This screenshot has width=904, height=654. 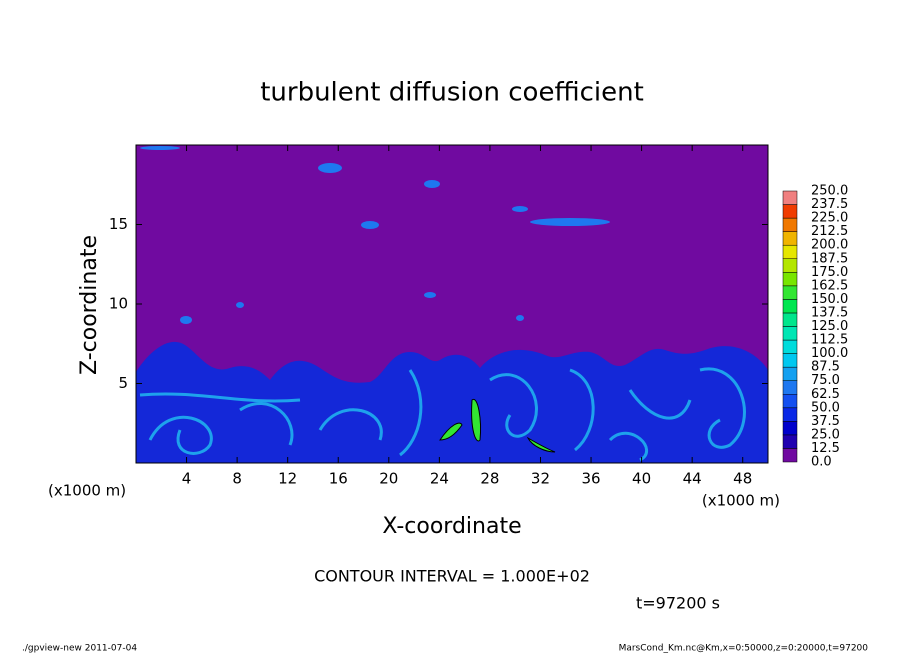 What do you see at coordinates (452, 93) in the screenshot?
I see `chart-title: turbulent diffusion coefficient` at bounding box center [452, 93].